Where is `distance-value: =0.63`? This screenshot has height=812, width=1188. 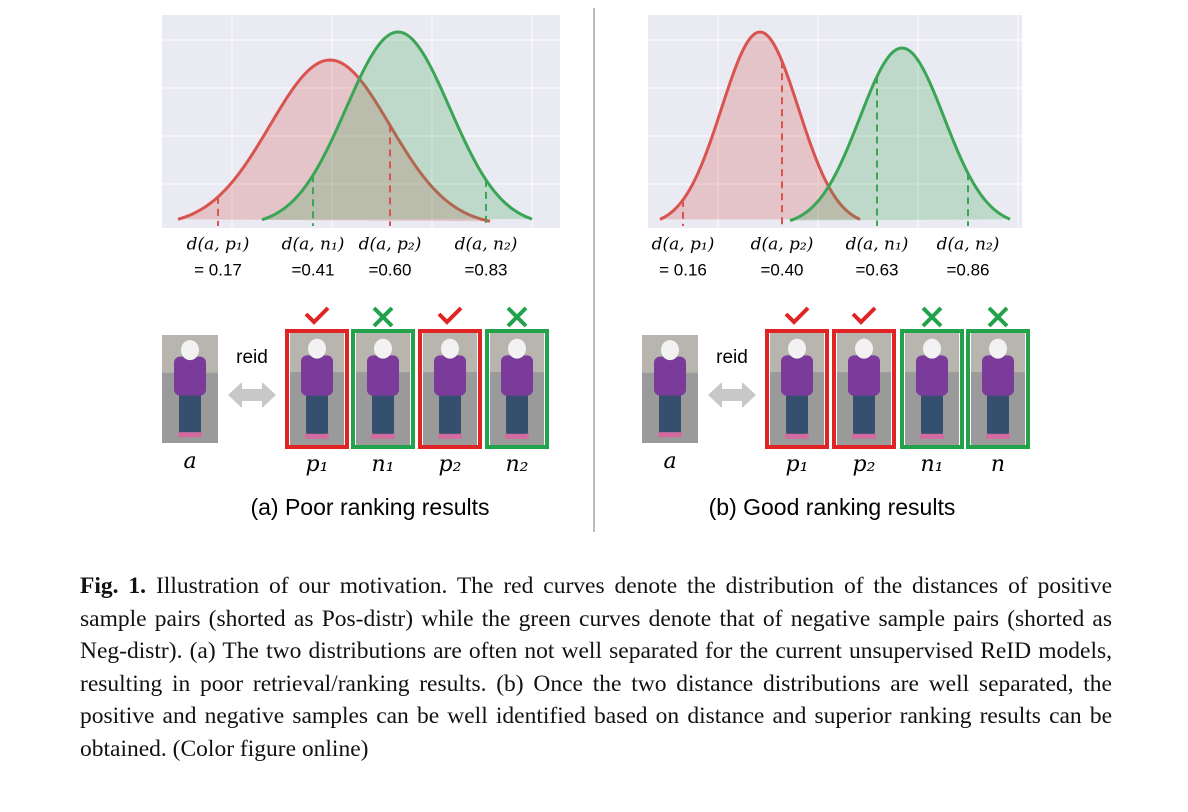 distance-value: =0.63 is located at coordinates (876, 269).